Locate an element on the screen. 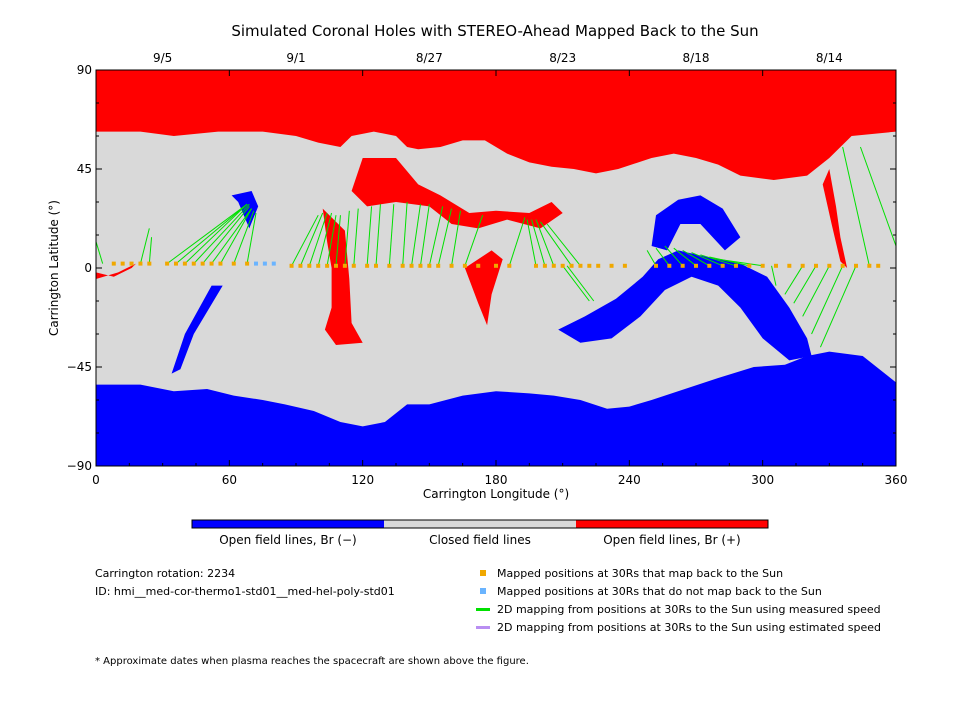 This screenshot has height=720, width=960. region-positive-west-sliver is located at coordinates (116, 271).